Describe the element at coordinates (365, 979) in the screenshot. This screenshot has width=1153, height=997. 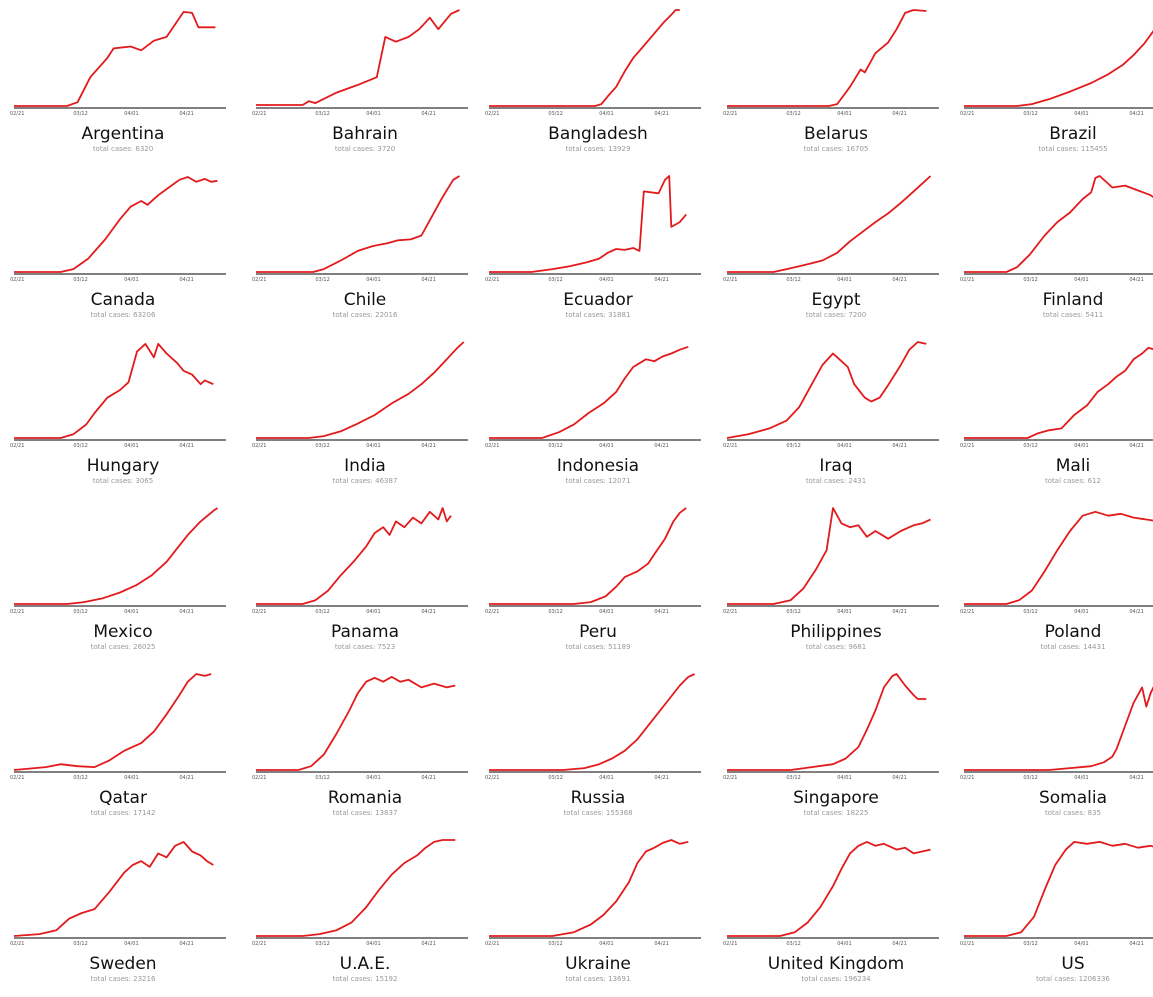
I see `total-cases-label: total cases: 15192` at that location.